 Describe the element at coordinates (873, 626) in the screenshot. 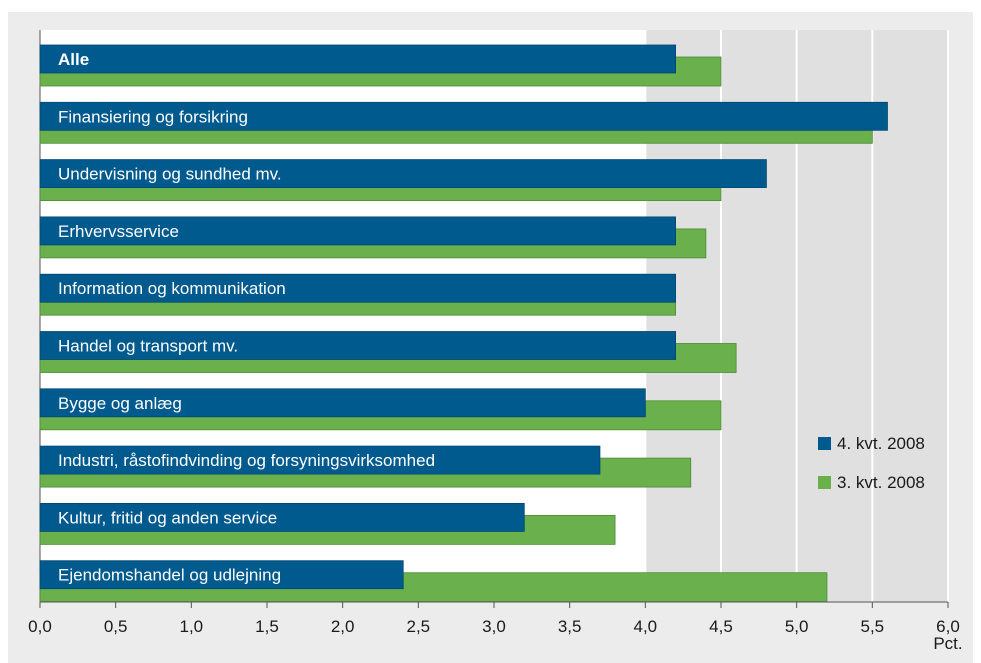

I see `x-tick-label: 5,5` at that location.